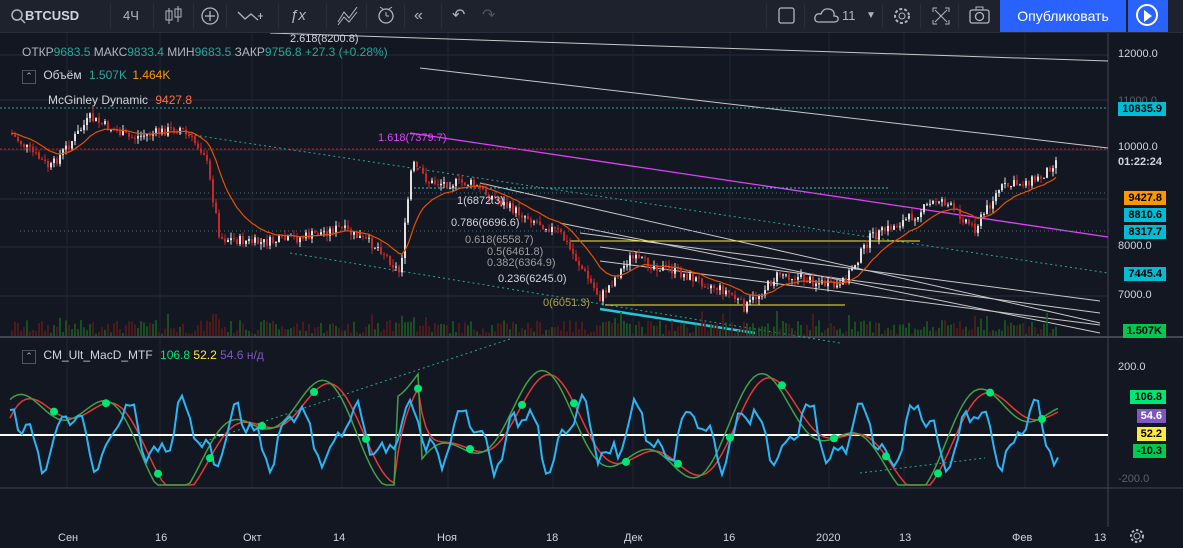 This screenshot has width=1183, height=548. What do you see at coordinates (418, 15) in the screenshot?
I see `replay-icon: «` at bounding box center [418, 15].